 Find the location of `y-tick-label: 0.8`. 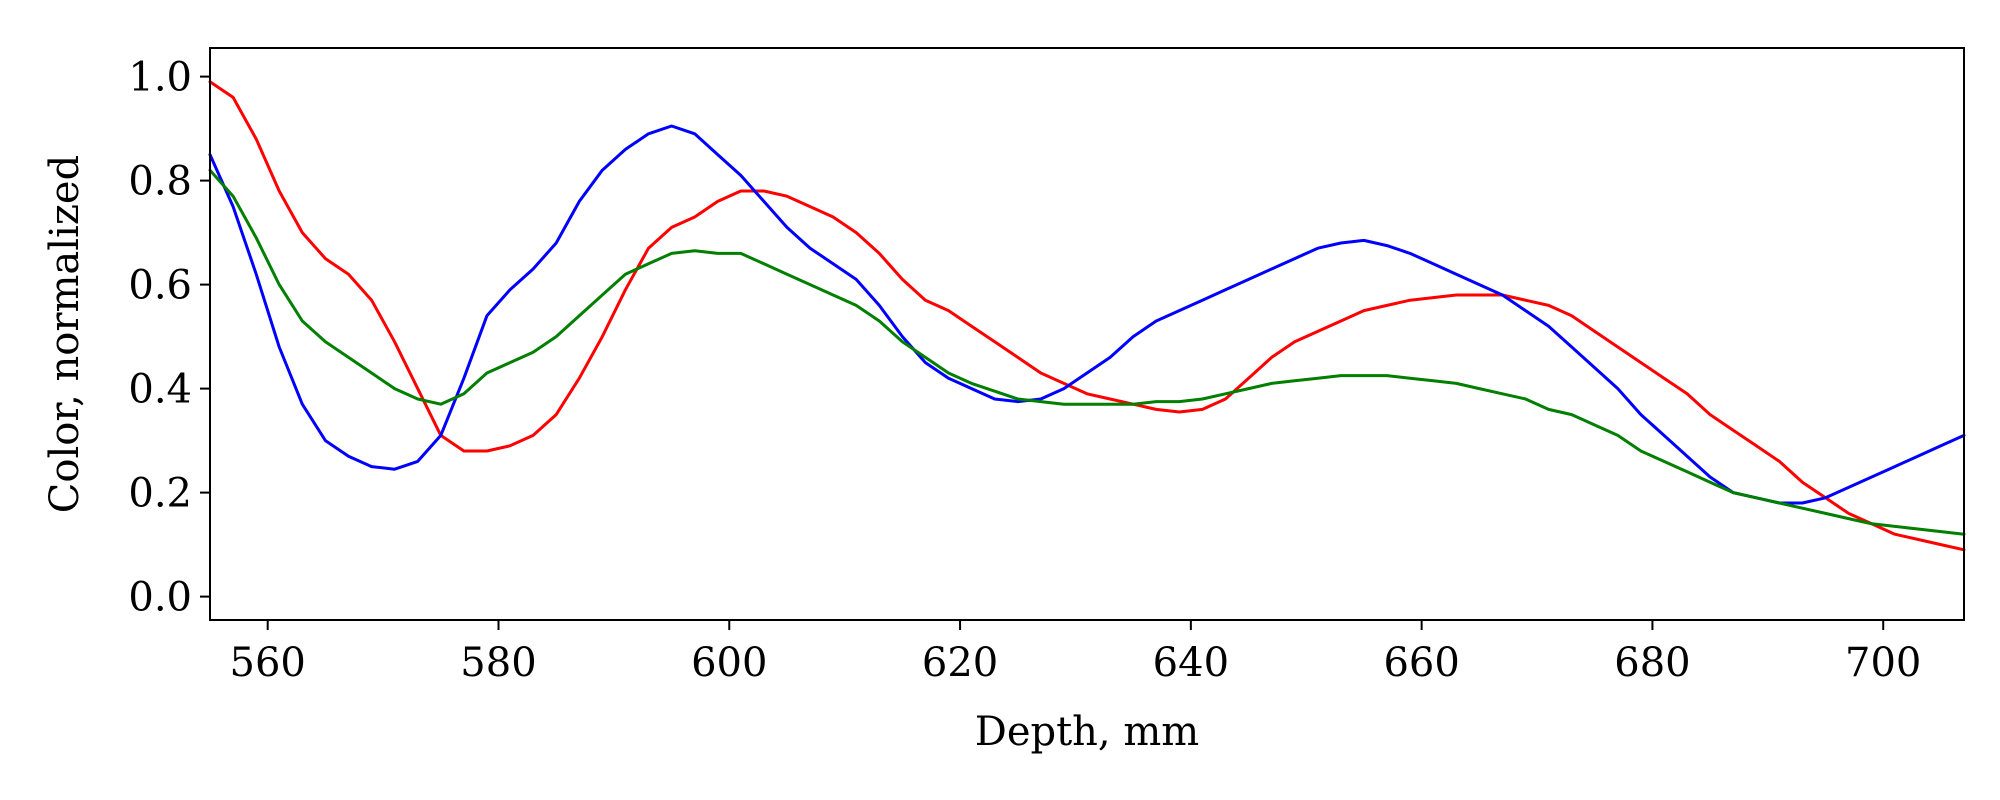

y-tick-label: 0.8 is located at coordinates (160, 182).